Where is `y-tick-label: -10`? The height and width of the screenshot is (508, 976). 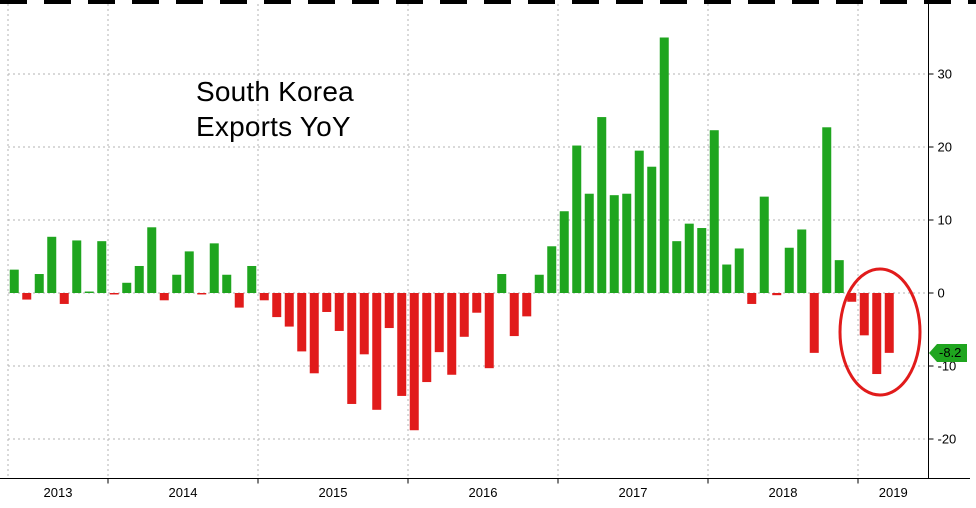
y-tick-label: -10 is located at coordinates (947, 366).